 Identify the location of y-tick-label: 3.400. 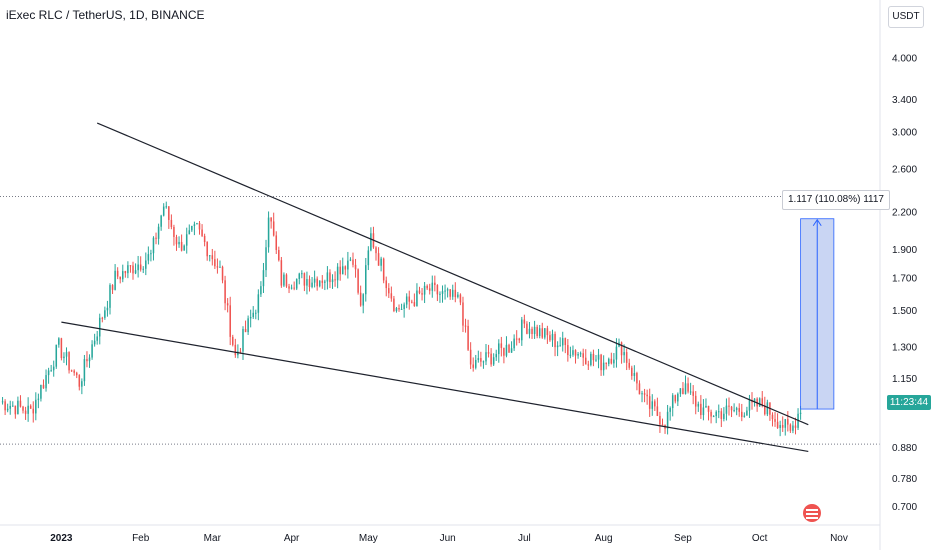
(904, 100).